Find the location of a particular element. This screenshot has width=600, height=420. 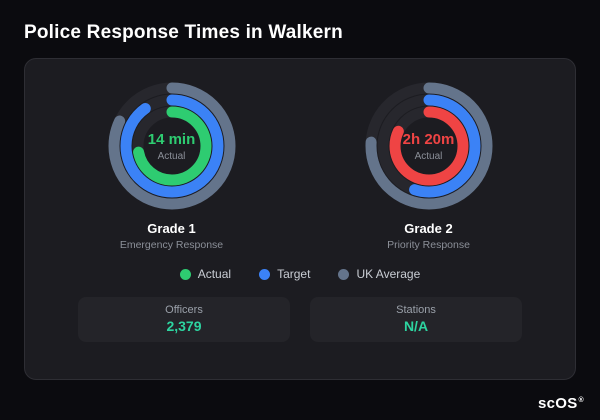

stat-stations-value: N/A is located at coordinates (416, 326).